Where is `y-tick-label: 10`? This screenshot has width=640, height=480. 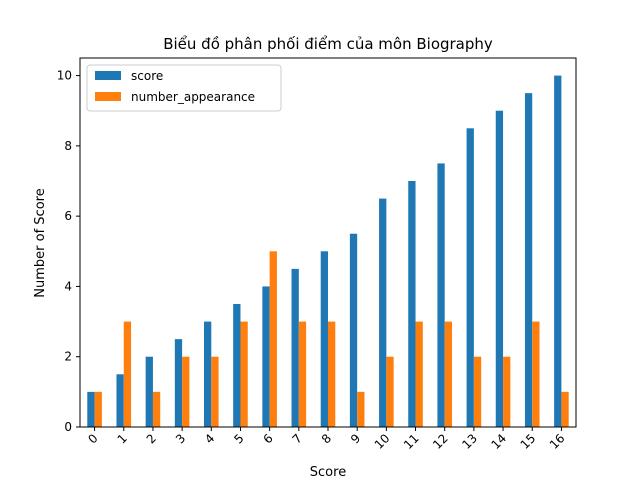 y-tick-label: 10 is located at coordinates (64, 76).